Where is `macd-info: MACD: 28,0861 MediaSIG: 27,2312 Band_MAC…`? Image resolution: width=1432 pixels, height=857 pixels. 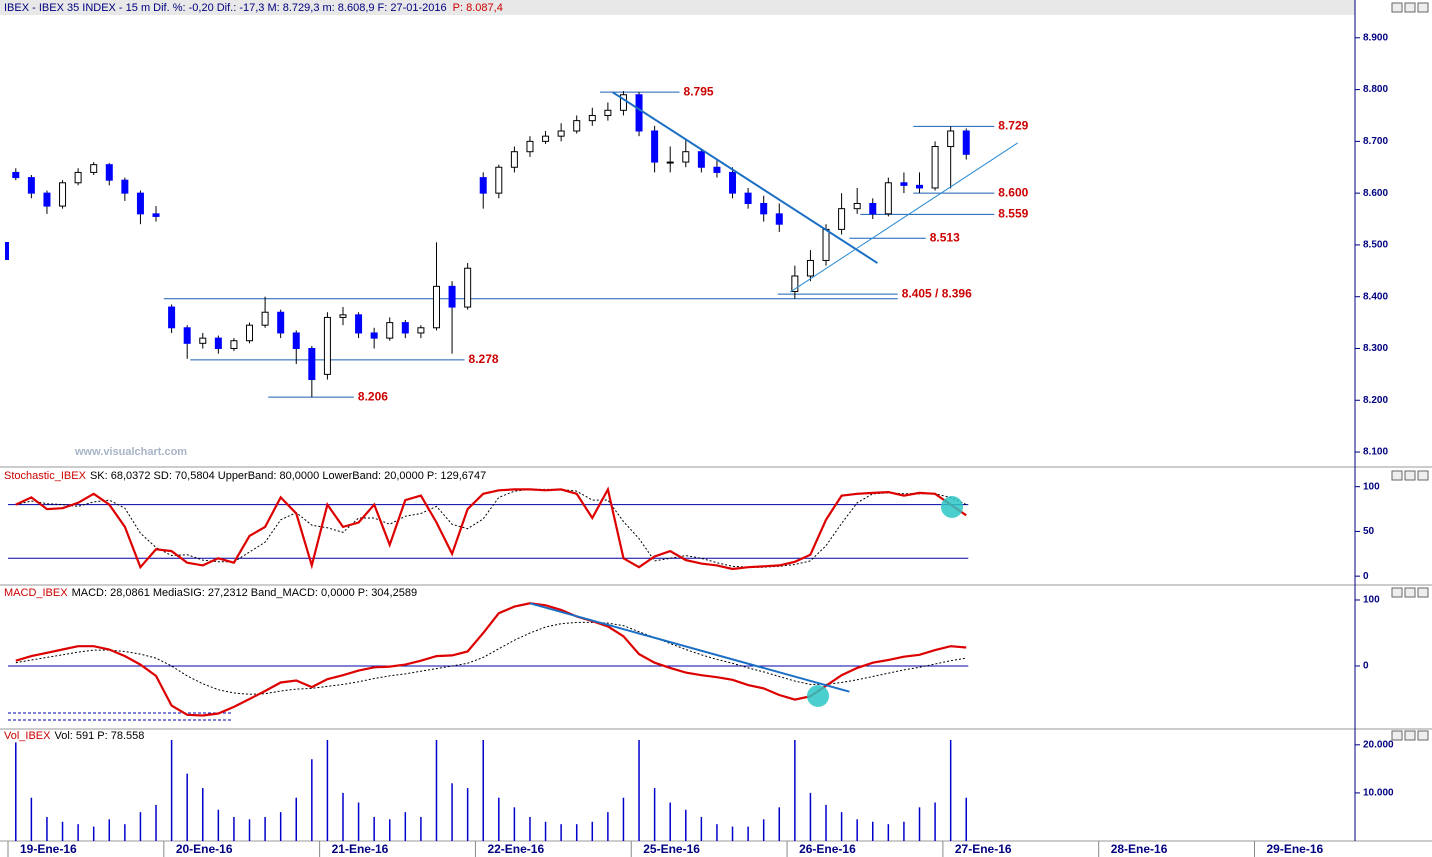
macd-info: MACD: 28,0861 MediaSIG: 27,2312 Band_MAC… is located at coordinates (245, 593).